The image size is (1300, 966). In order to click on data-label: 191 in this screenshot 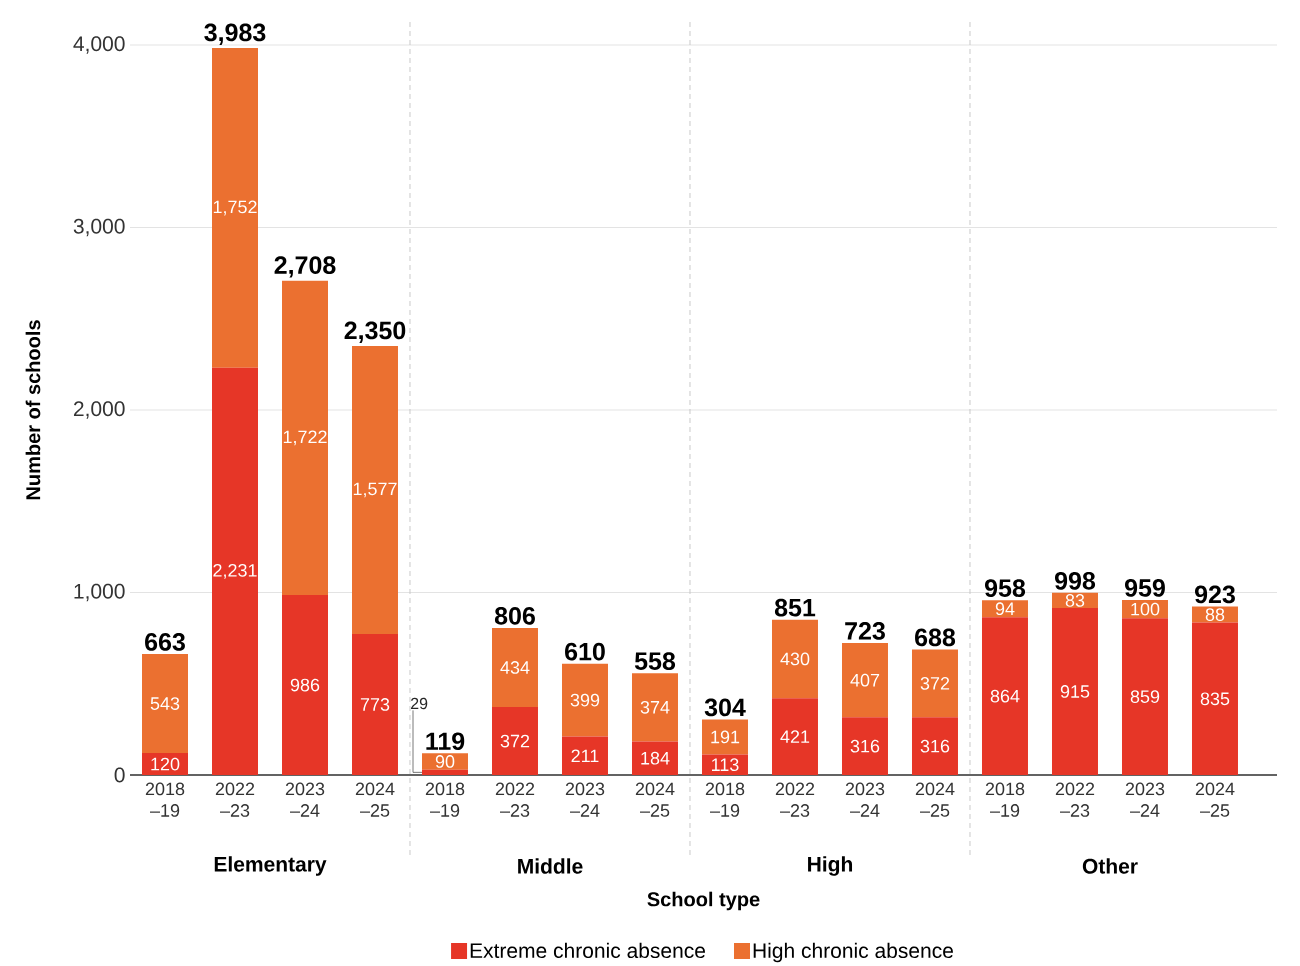, I will do `click(725, 737)`.